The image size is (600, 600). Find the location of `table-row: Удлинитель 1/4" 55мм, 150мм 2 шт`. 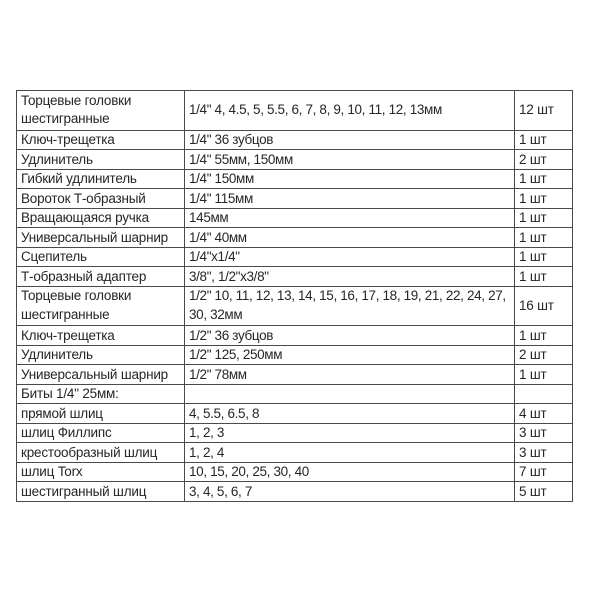

table-row: Удлинитель 1/4" 55мм, 150мм 2 шт is located at coordinates (294, 159).